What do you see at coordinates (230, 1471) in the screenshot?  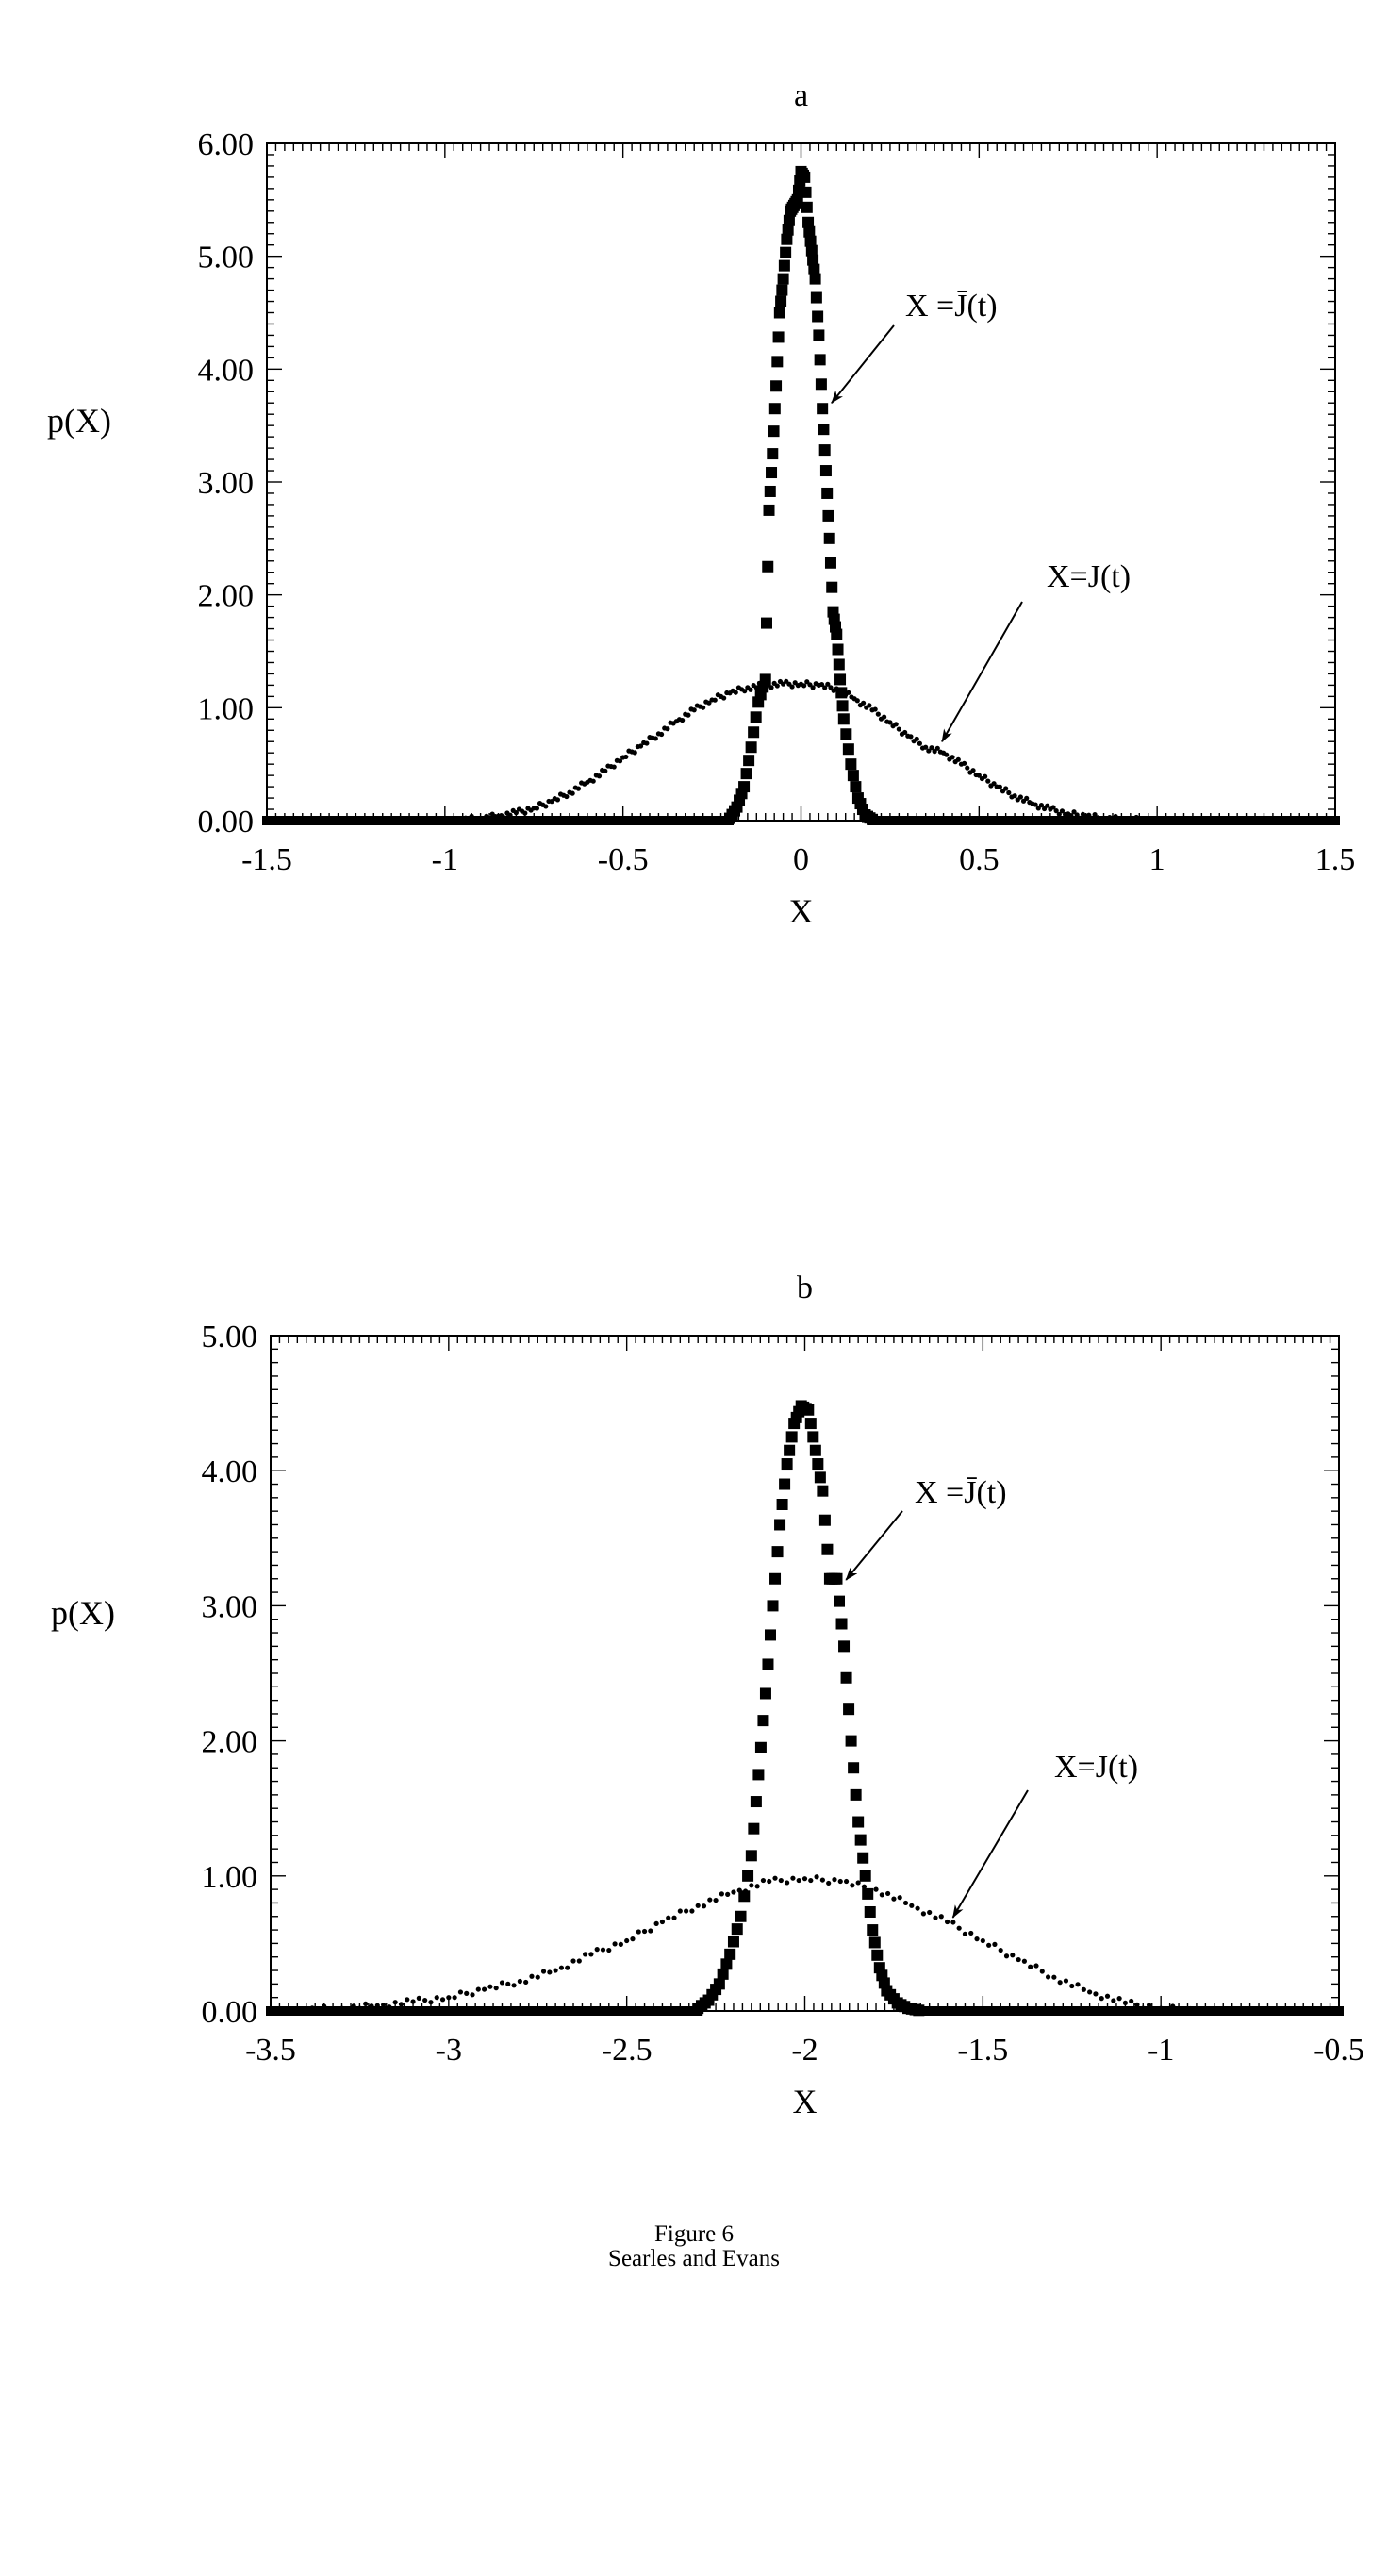 I see `y-tick-label: 4.00` at bounding box center [230, 1471].